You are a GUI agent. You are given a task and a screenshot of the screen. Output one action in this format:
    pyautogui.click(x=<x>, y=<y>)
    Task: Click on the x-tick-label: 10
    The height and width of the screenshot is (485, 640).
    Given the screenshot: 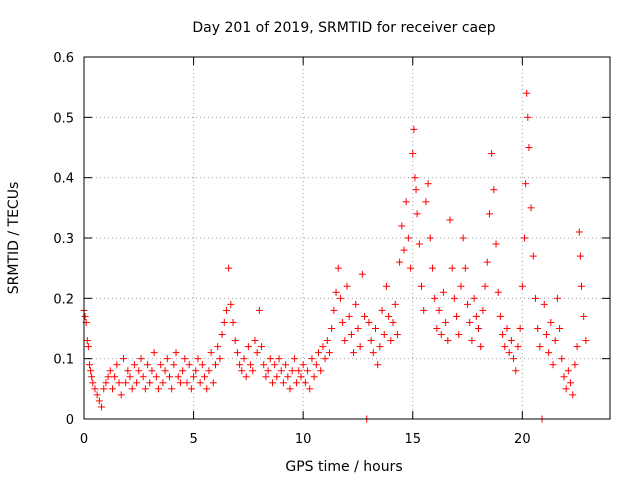 What is the action you would take?
    pyautogui.click(x=303, y=439)
    